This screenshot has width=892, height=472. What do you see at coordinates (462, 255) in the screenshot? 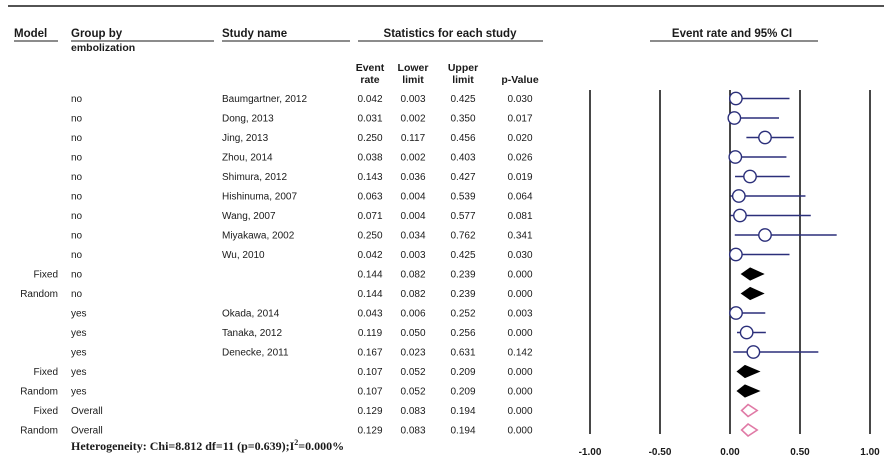
I see `cell-upper-limit: 0.425` at bounding box center [462, 255].